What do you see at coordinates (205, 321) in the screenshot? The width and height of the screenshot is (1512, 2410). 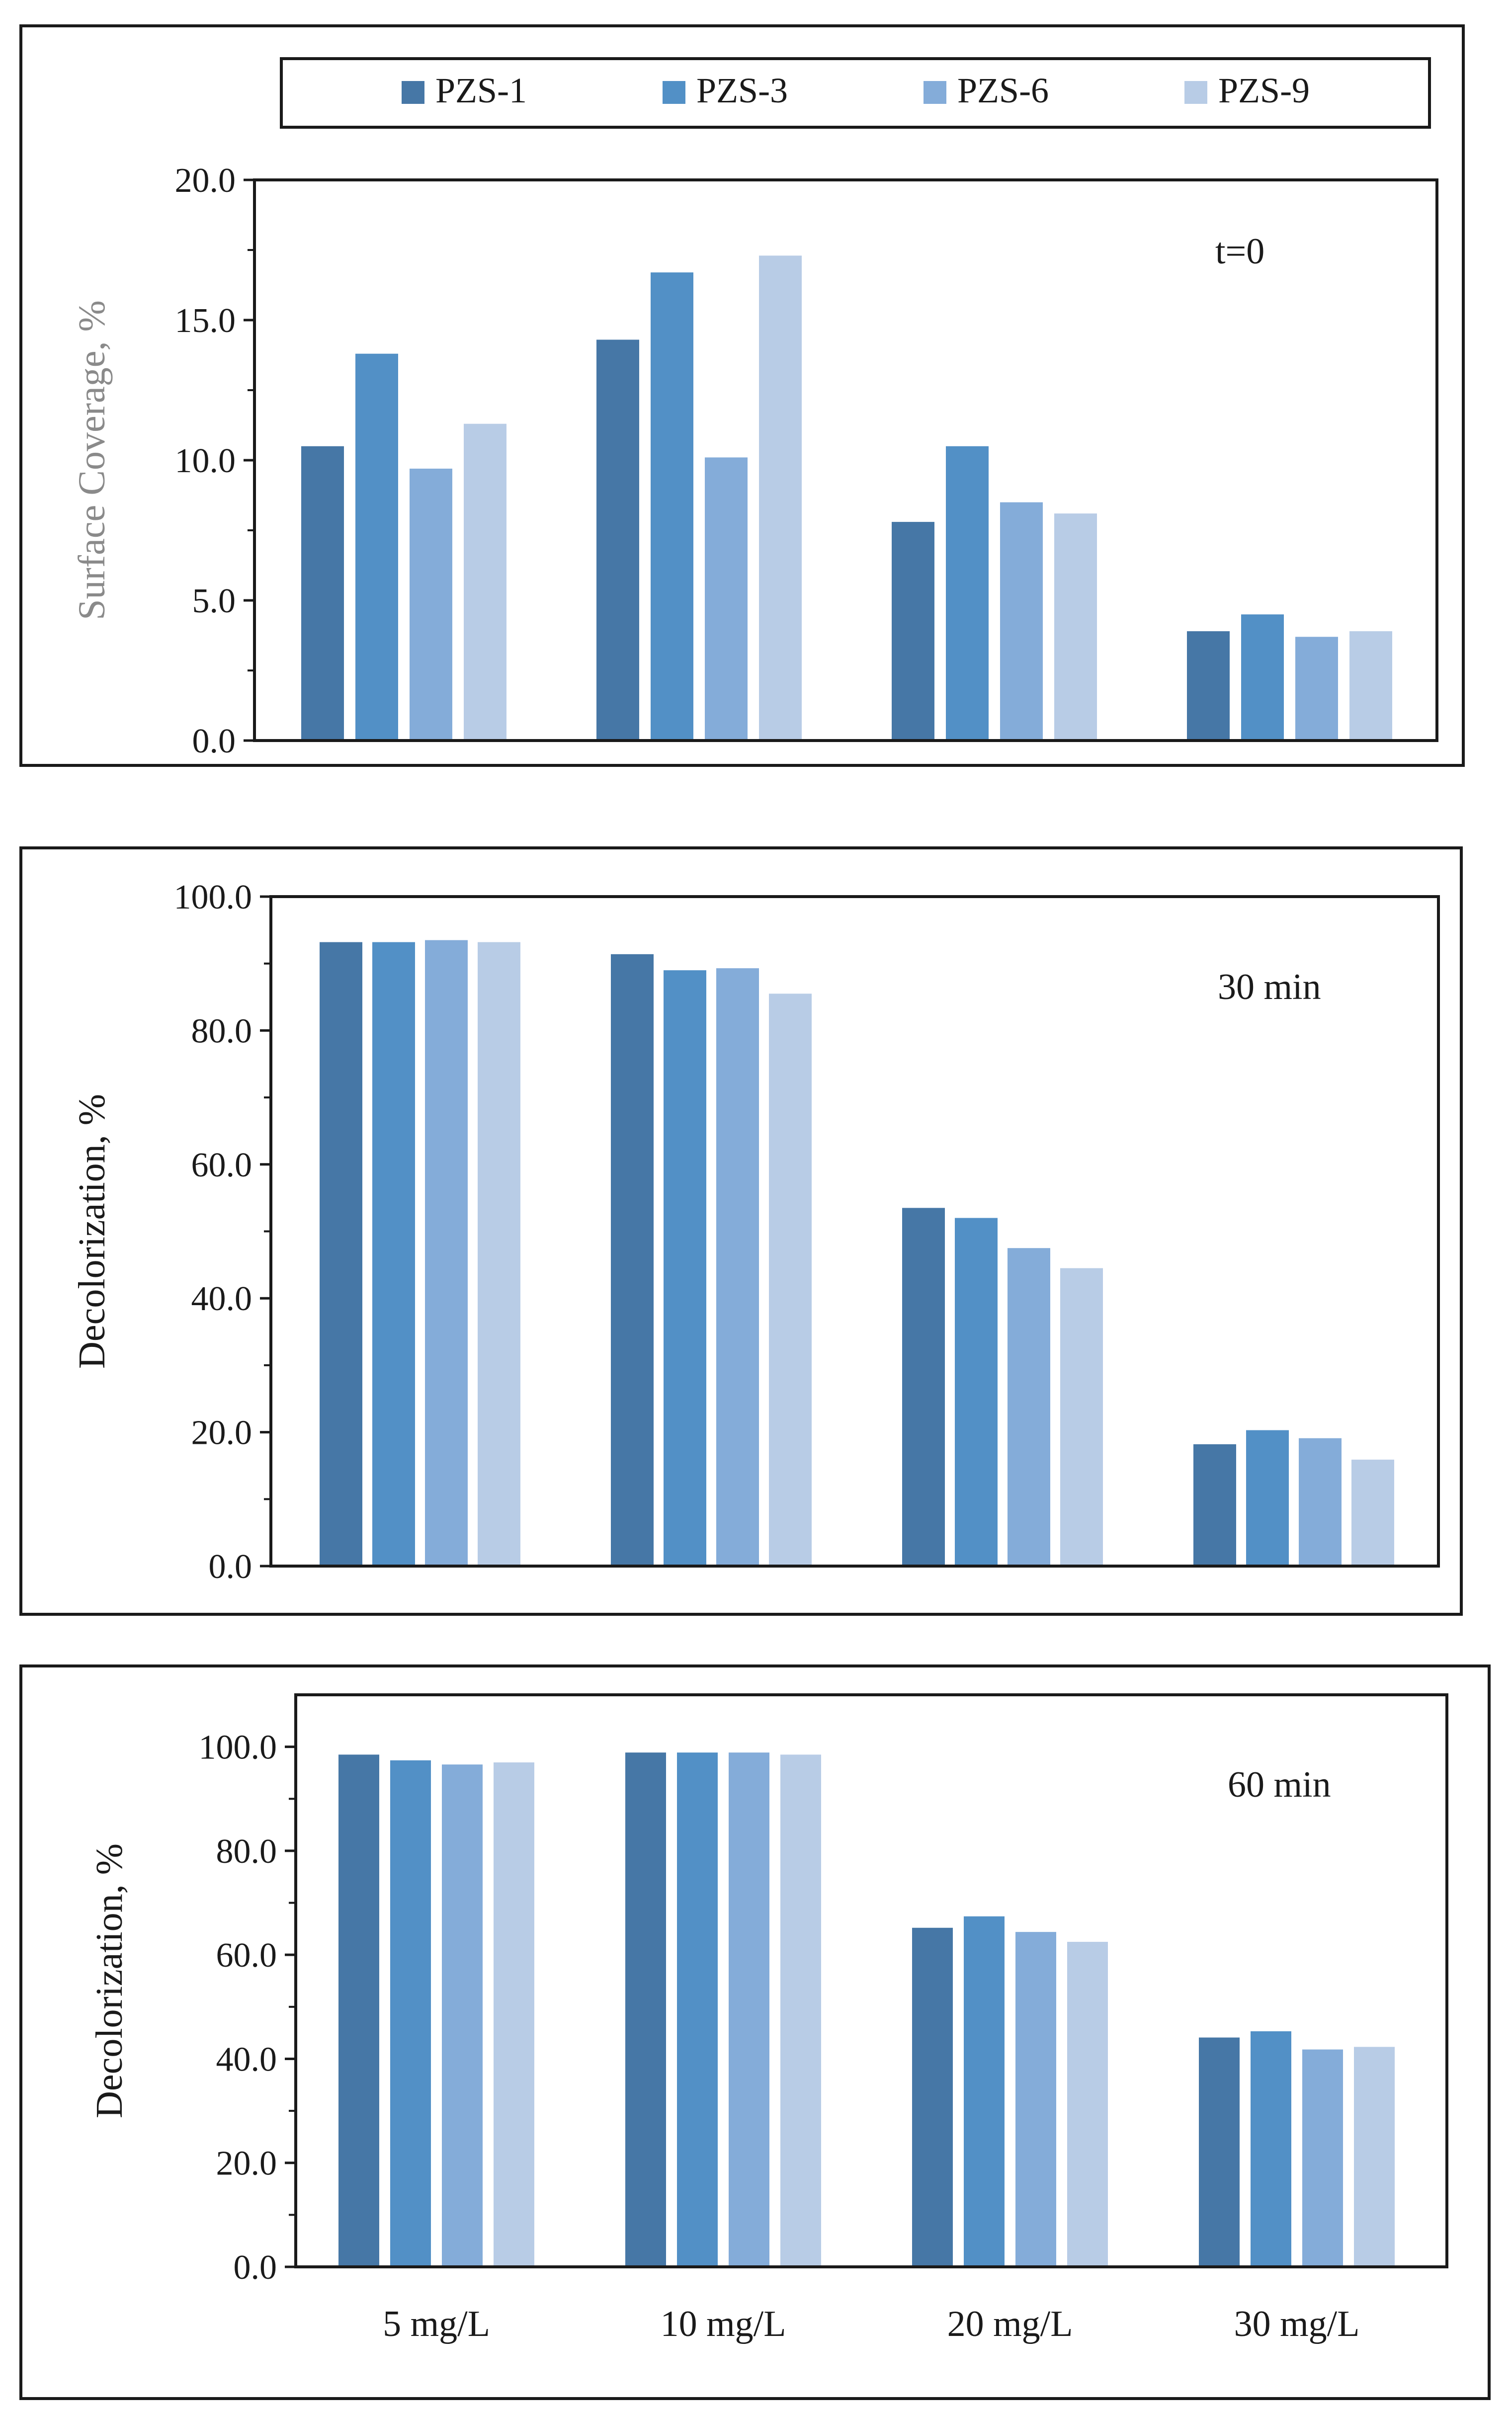 I see `y-tick-label: 15.0` at bounding box center [205, 321].